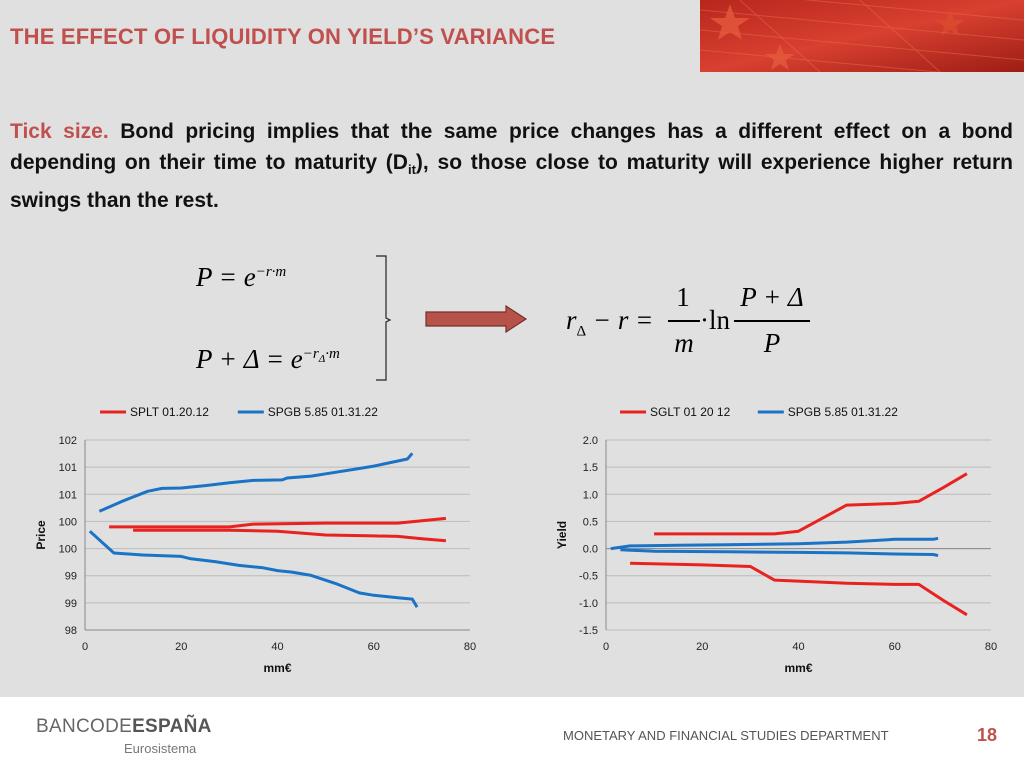 The height and width of the screenshot is (768, 1024). I want to click on page-number: 18, so click(987, 735).